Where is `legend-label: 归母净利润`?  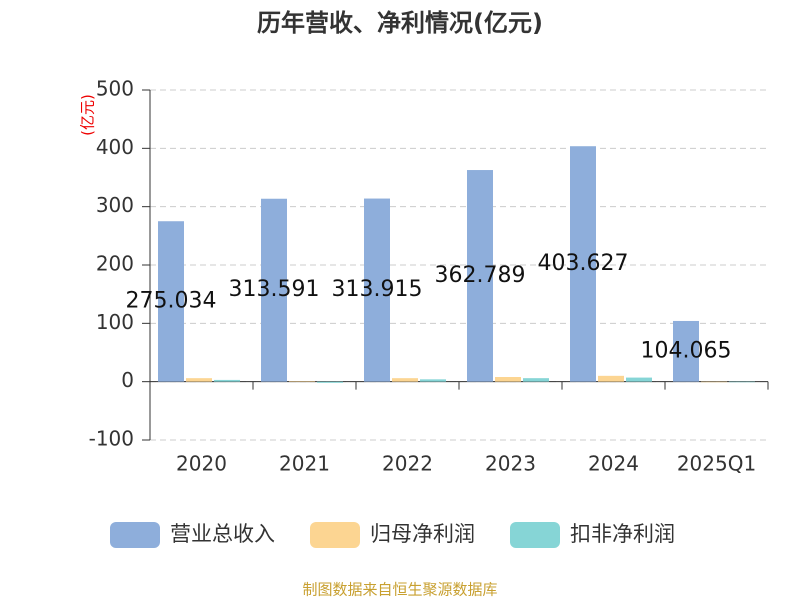 legend-label: 归母净利润 is located at coordinates (422, 534).